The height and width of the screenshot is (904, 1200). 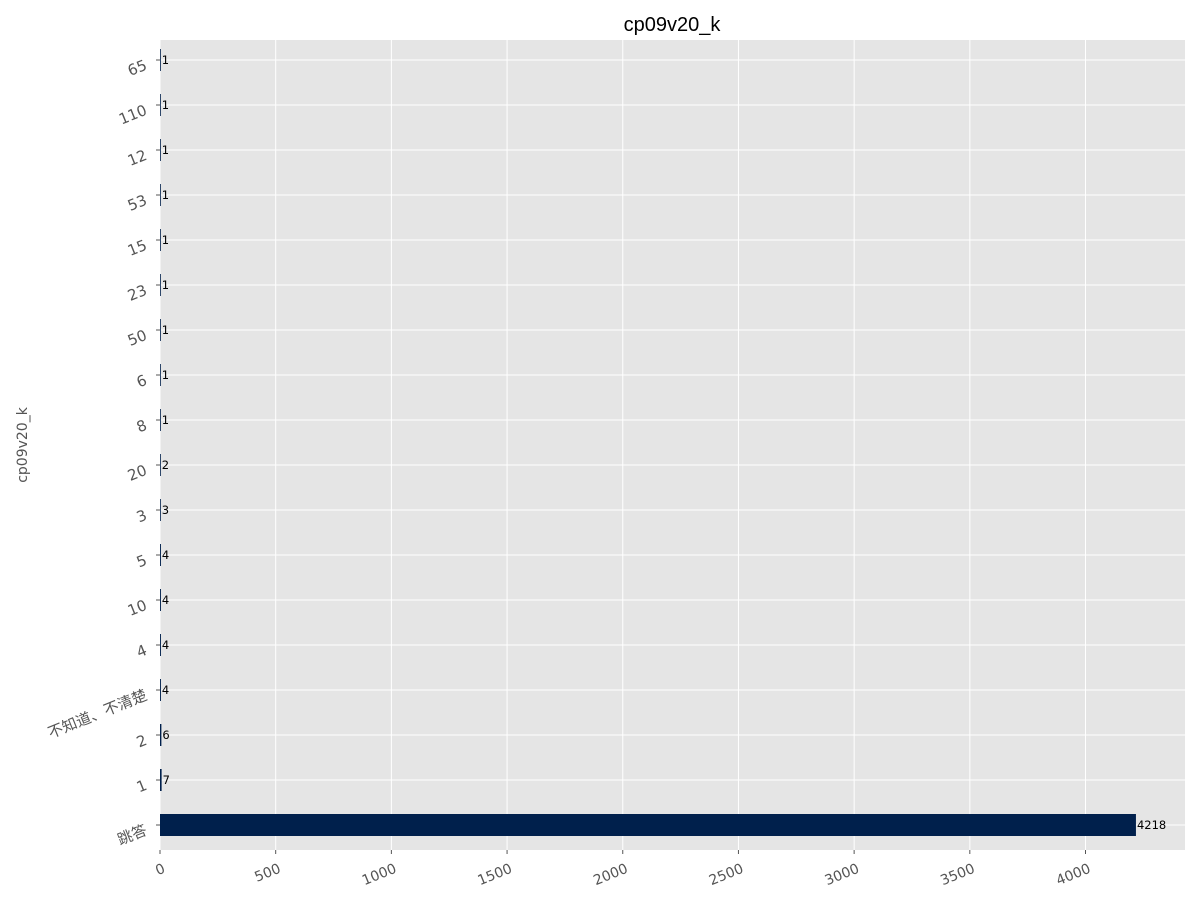 I want to click on bar-value-label: 2, so click(x=165, y=465).